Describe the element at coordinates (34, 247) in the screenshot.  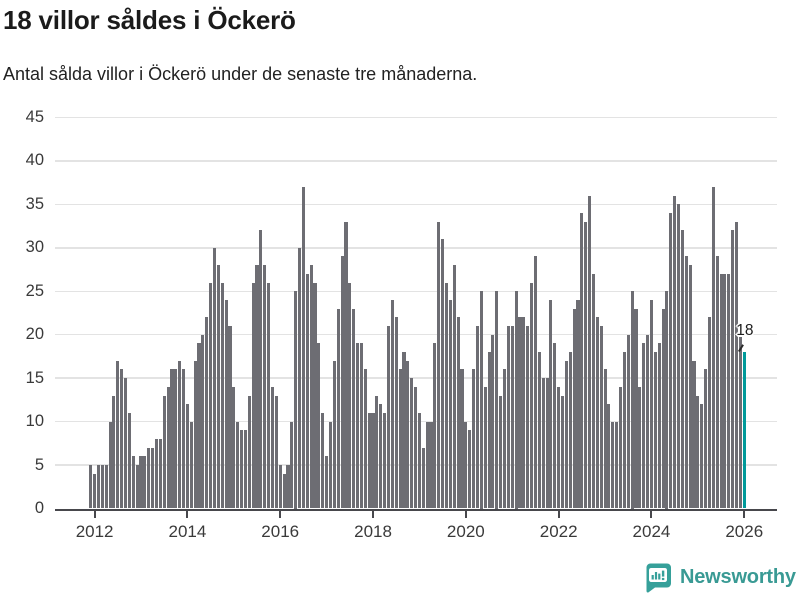
I see `y-tick-label: 30` at that location.